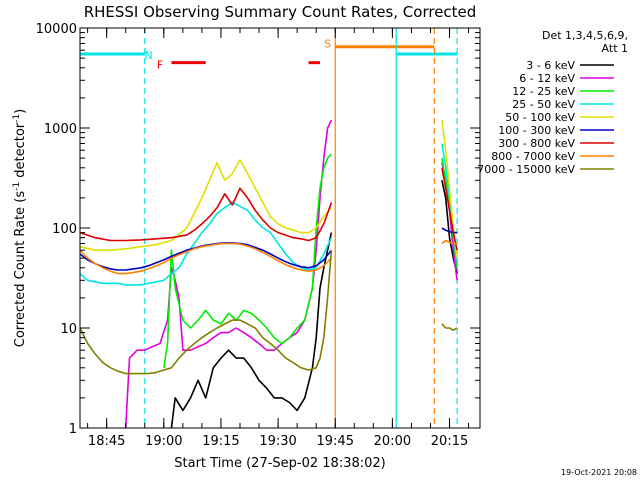 Image resolution: width=640 pixels, height=480 pixels. What do you see at coordinates (392, 441) in the screenshot?
I see `x-tick-label: 20:00` at bounding box center [392, 441].